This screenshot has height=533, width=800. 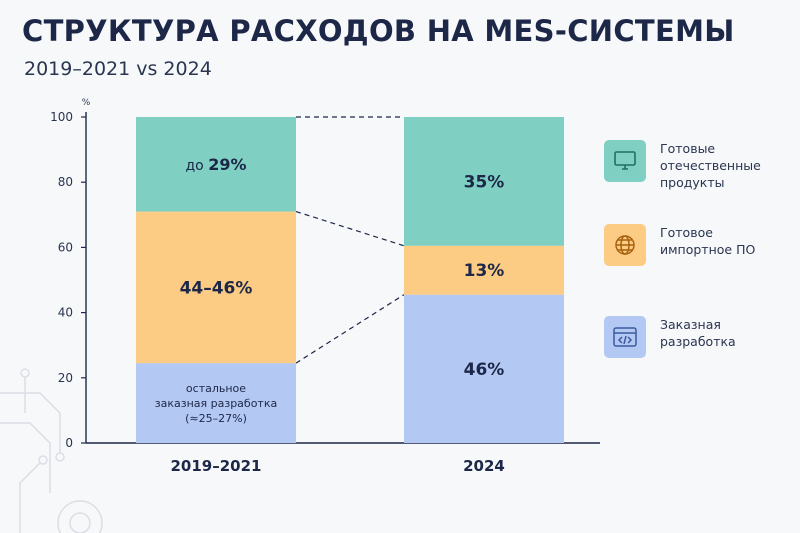 What do you see at coordinates (65, 182) in the screenshot?
I see `y-tick-label: 80` at bounding box center [65, 182].